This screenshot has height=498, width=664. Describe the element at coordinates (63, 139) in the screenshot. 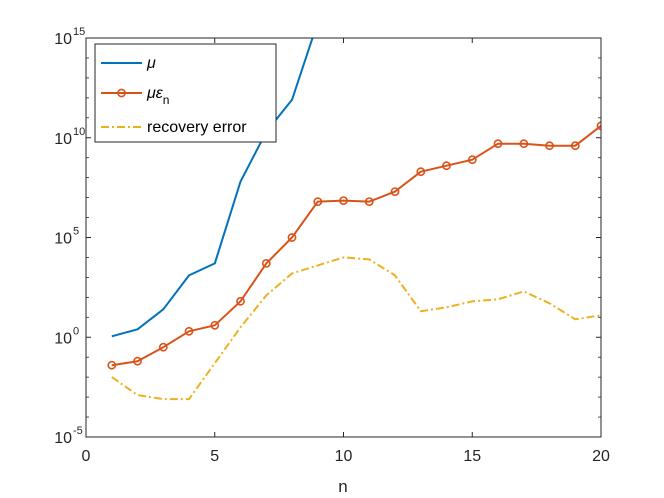

I see `y-tick-label-3: 10` at that location.